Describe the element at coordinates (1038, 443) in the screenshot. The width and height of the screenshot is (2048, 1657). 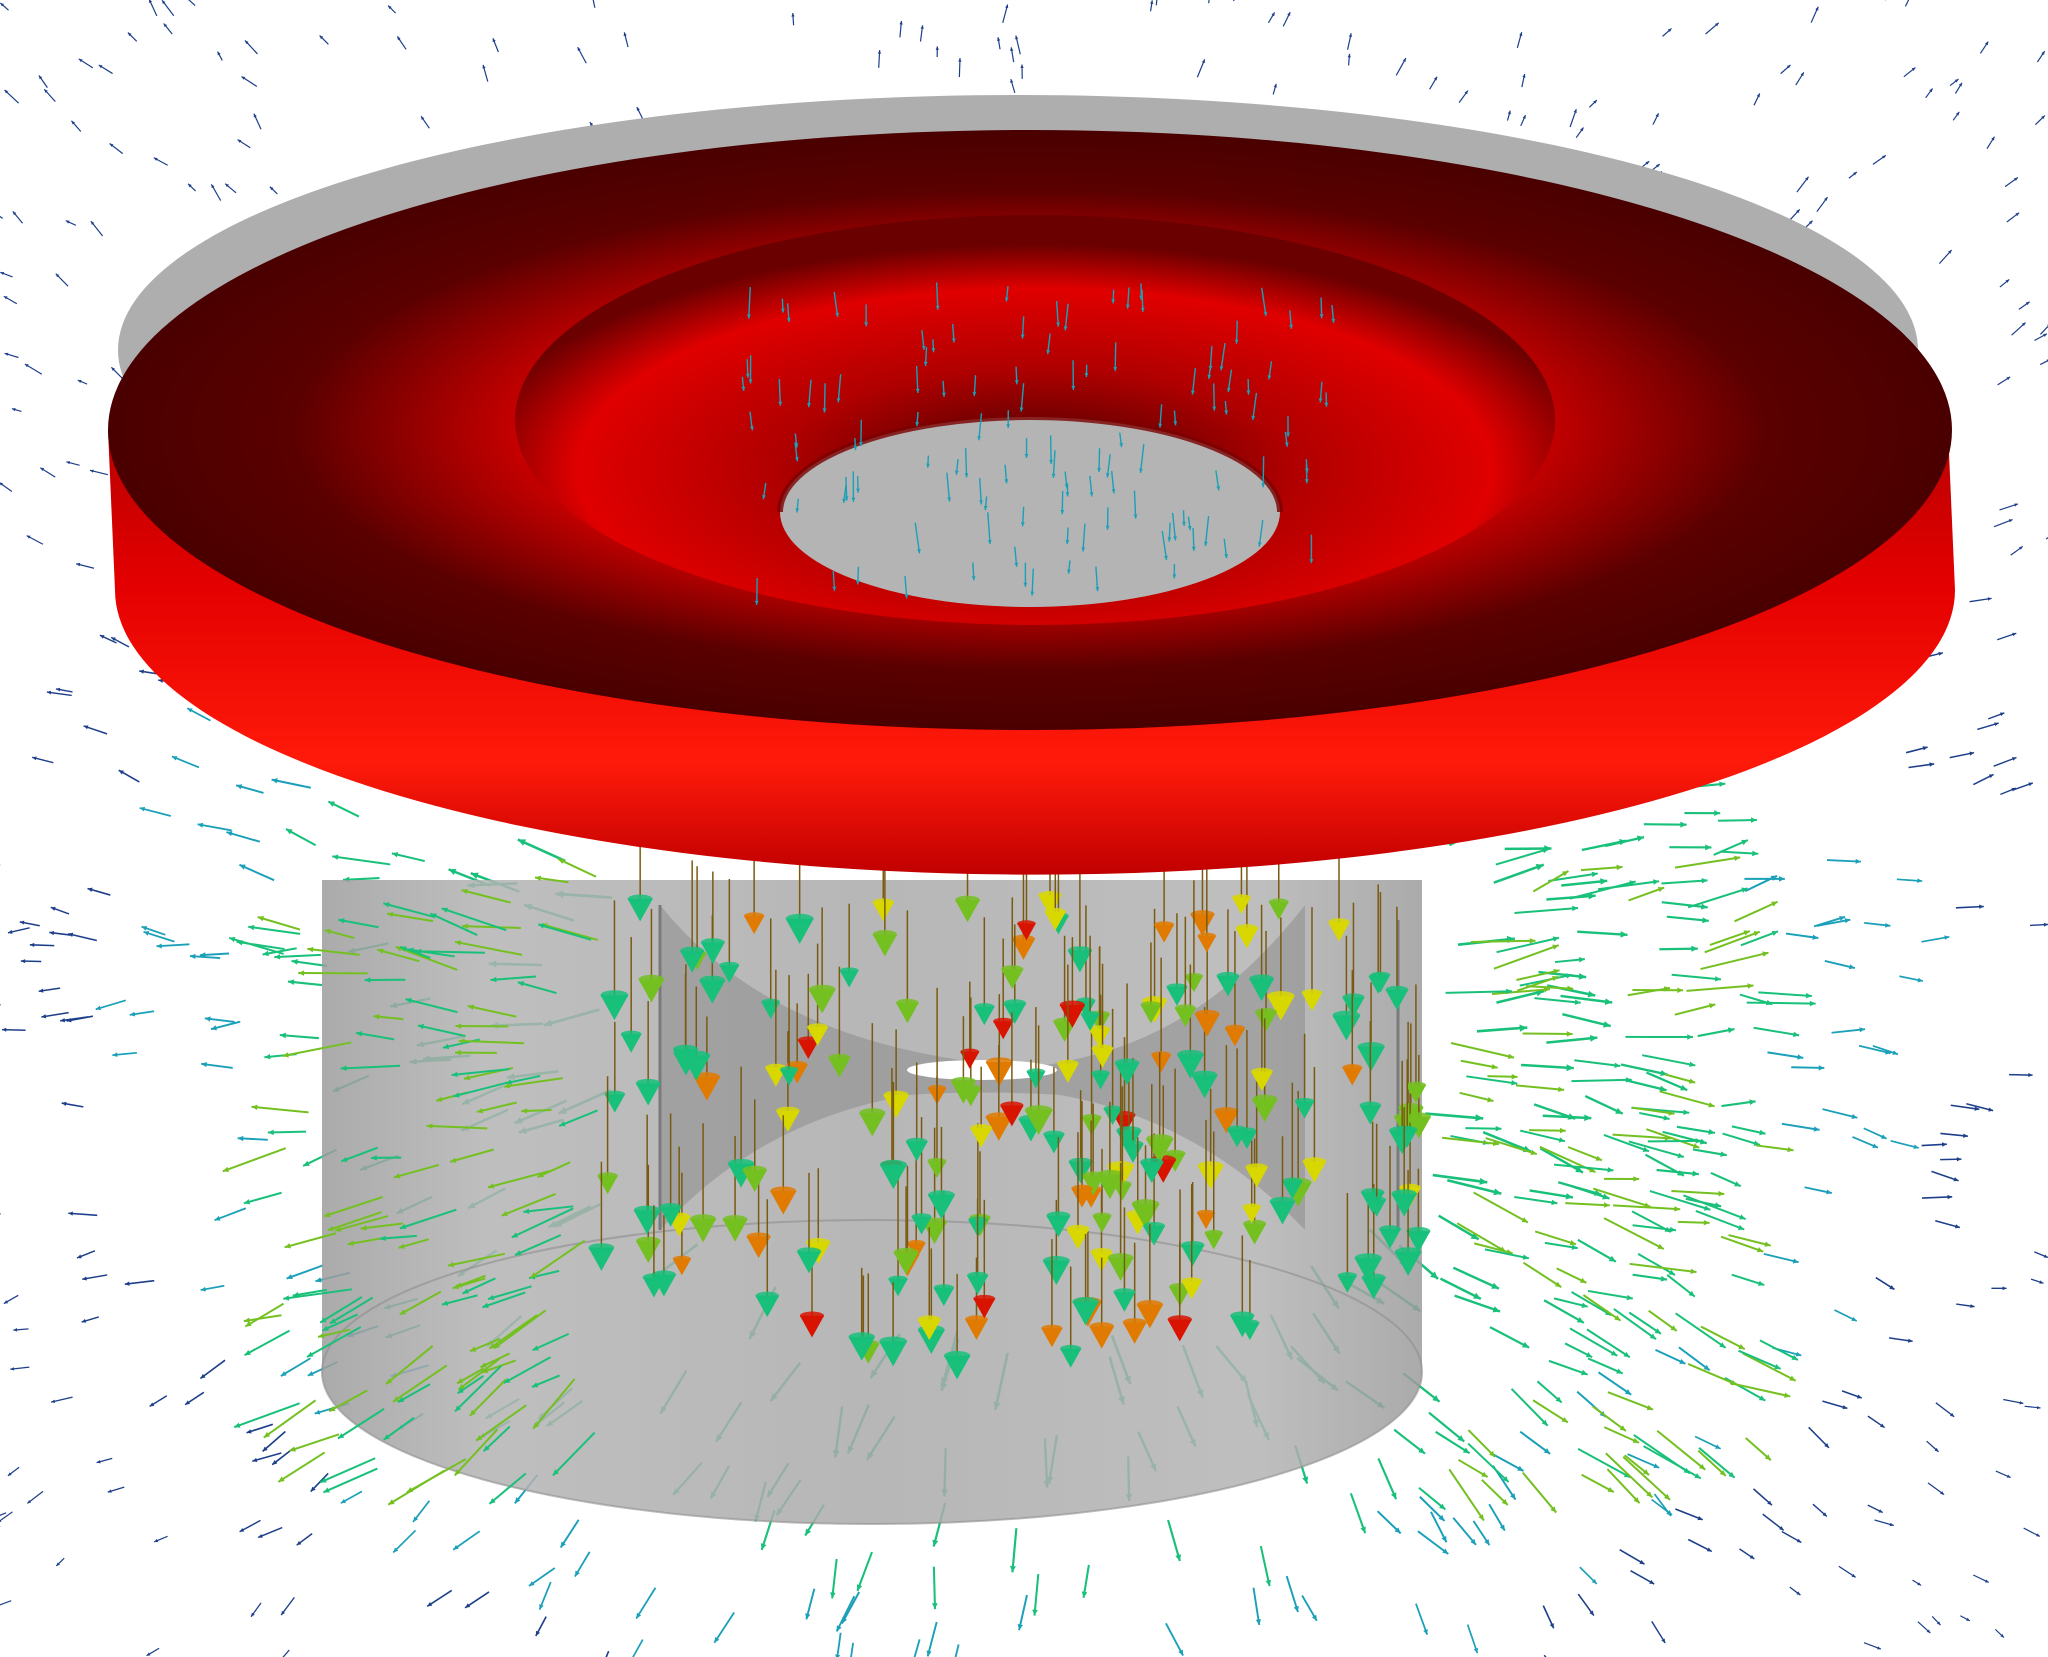
I see `ring-surface-arrows` at that location.